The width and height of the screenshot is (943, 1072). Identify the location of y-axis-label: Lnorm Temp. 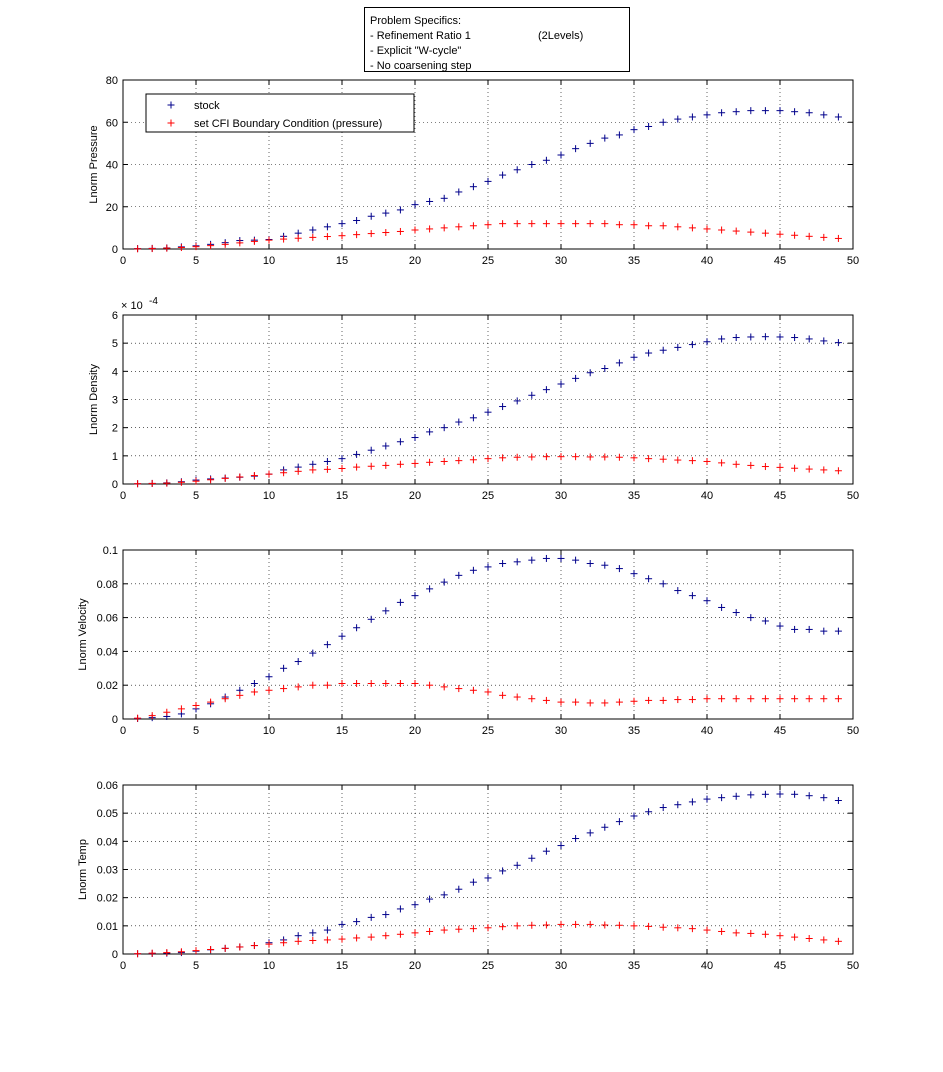
(83, 869).